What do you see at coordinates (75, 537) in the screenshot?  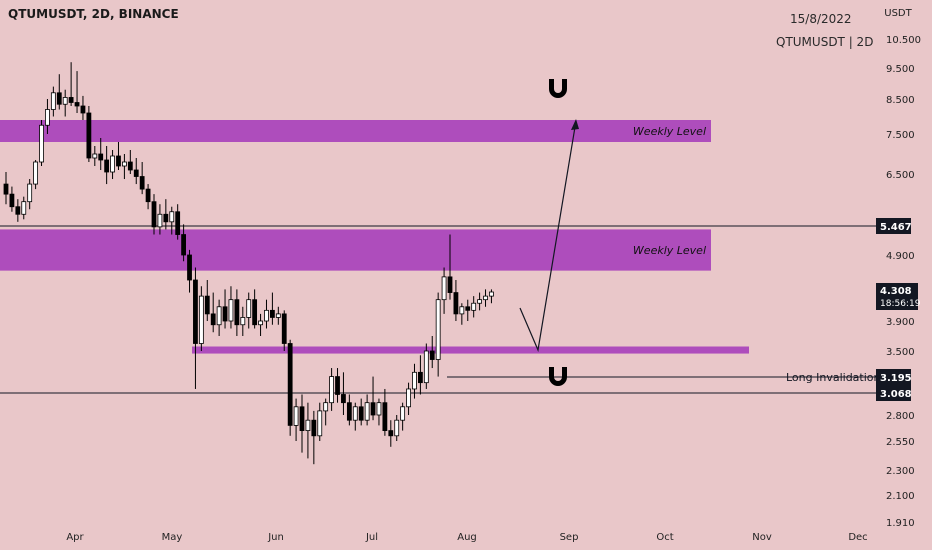 I see `x-tick-label: Apr` at bounding box center [75, 537].